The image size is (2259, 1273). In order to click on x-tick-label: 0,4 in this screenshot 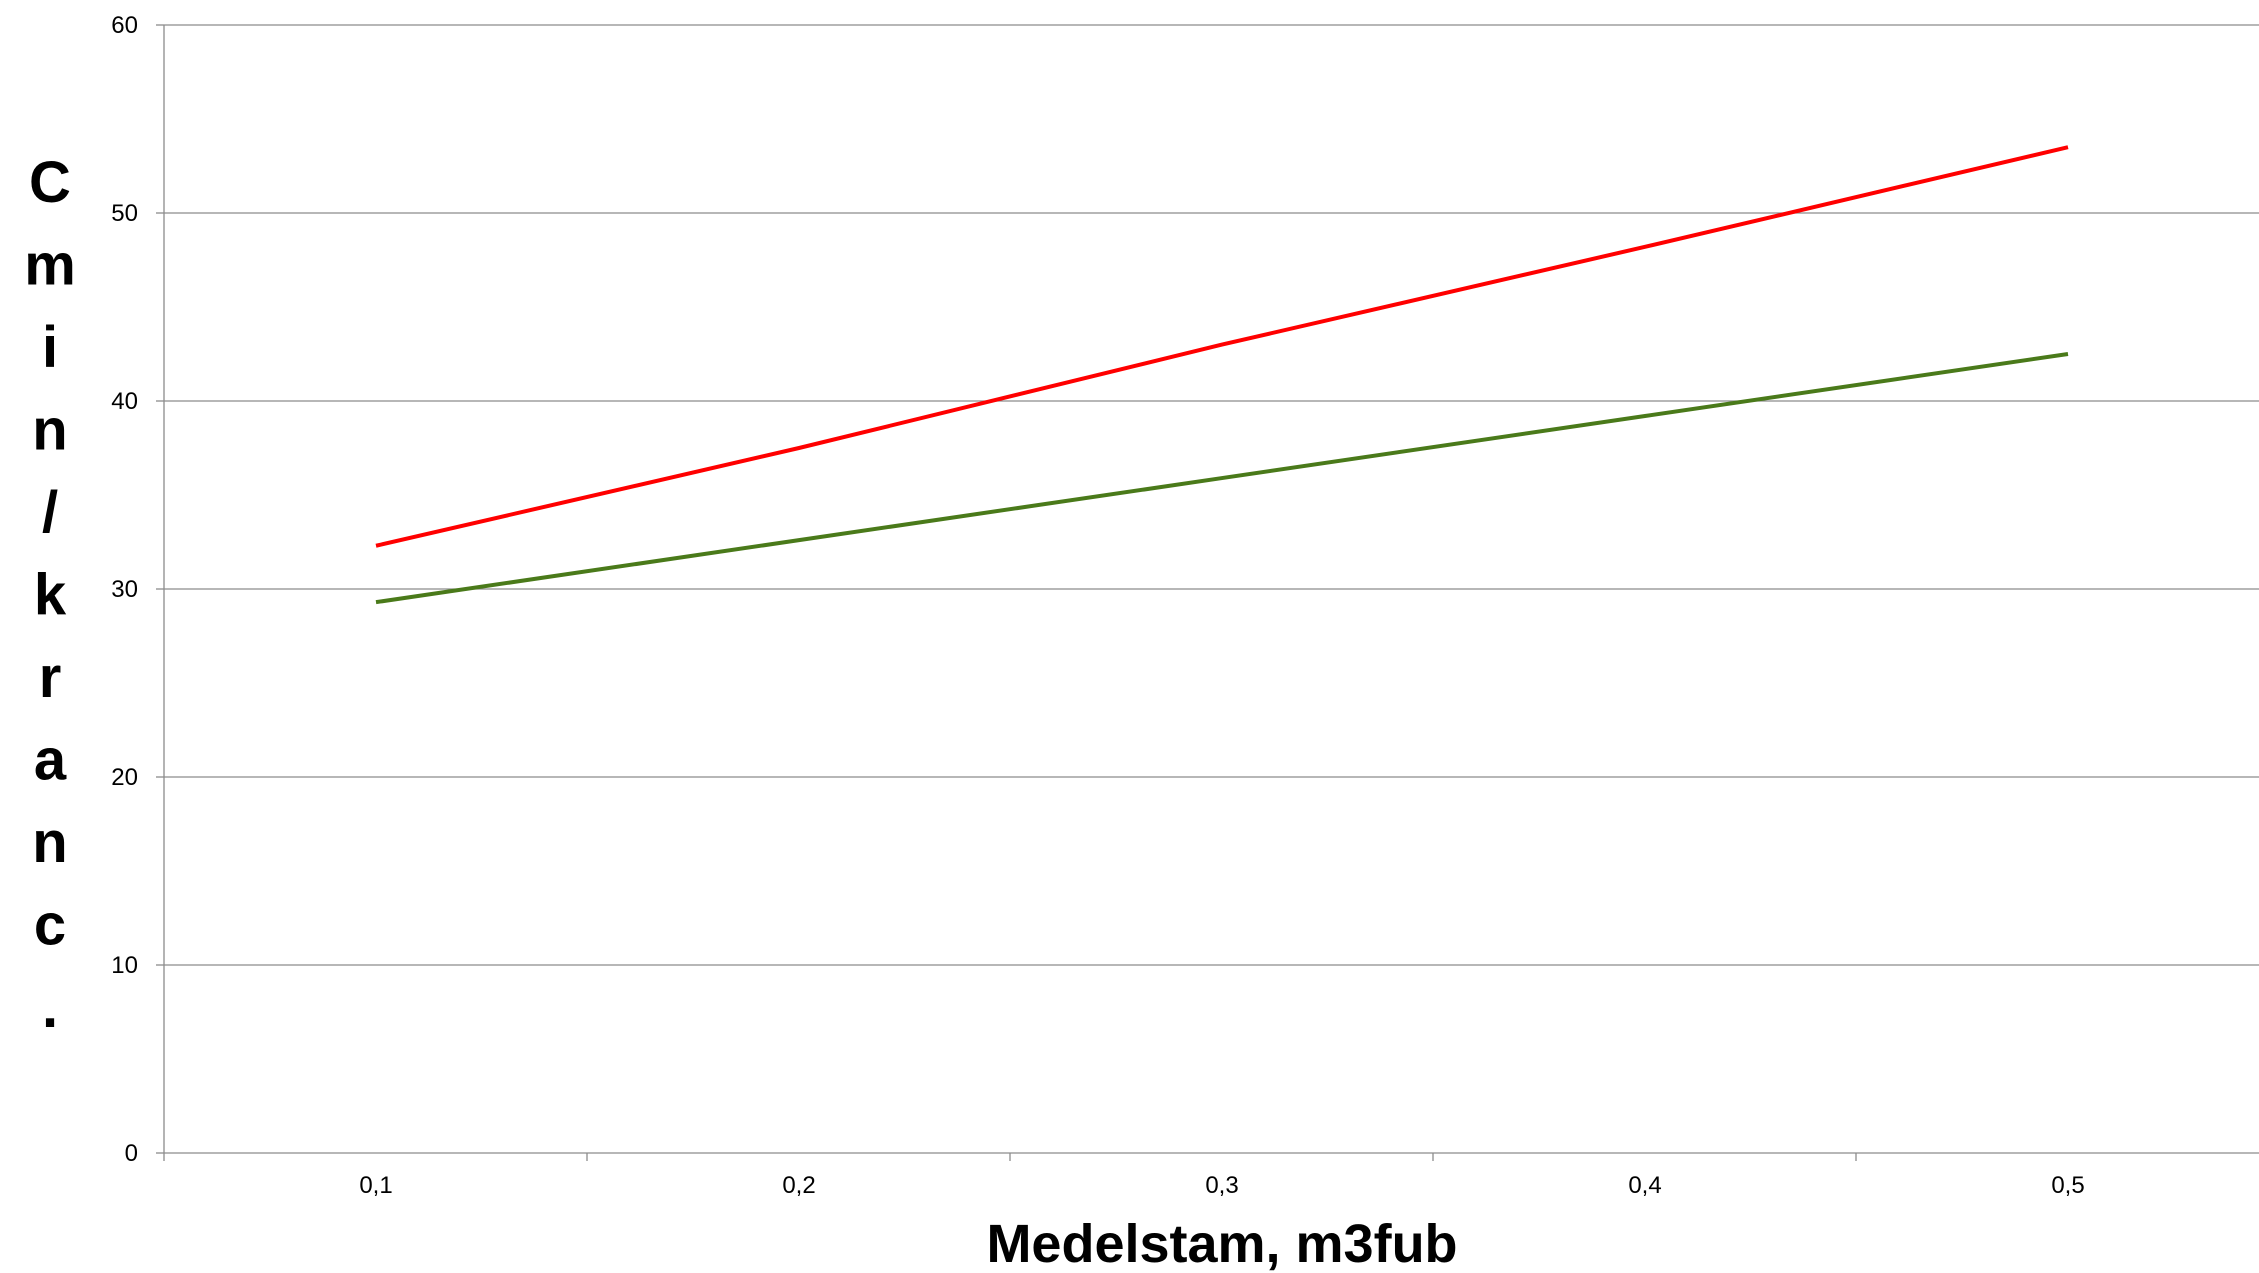, I will do `click(1644, 1185)`.